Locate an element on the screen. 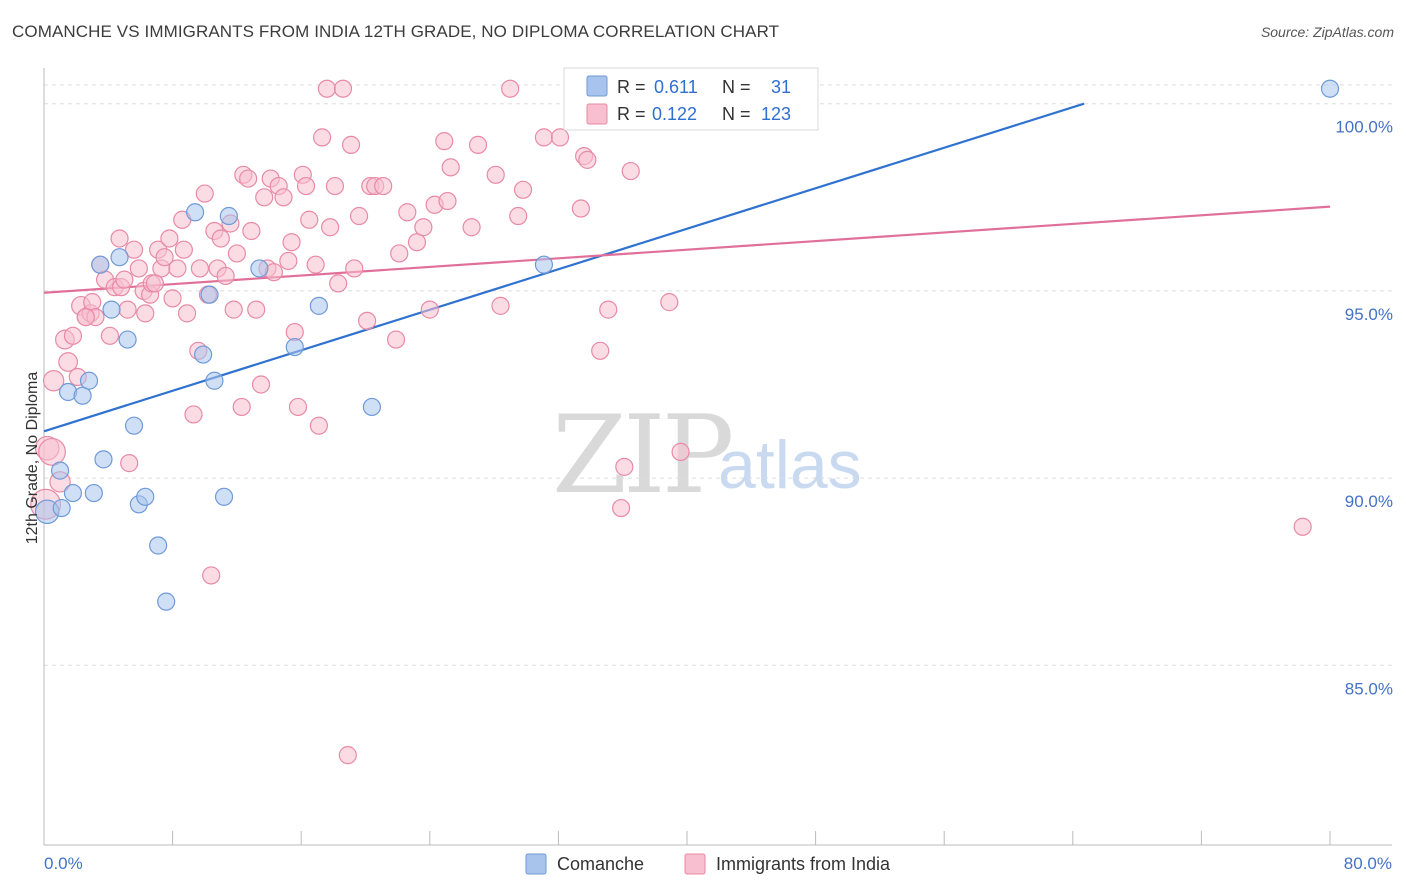 The image size is (1406, 892). legend-n-value-comanche: 31 is located at coordinates (781, 87).